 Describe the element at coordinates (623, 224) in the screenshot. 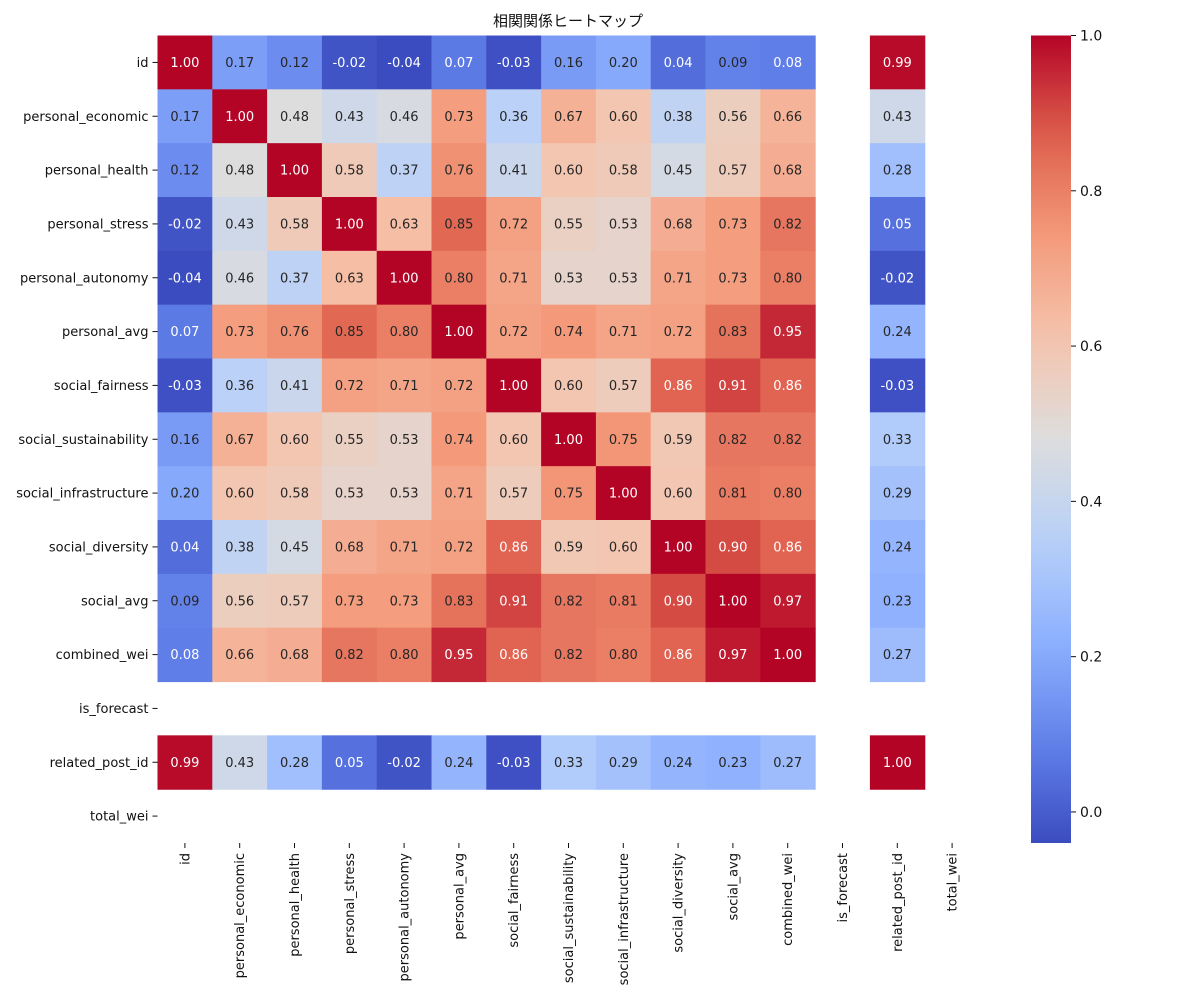

I see `cell-value-label-personal_stress-social_infrastructure: 0.53` at that location.